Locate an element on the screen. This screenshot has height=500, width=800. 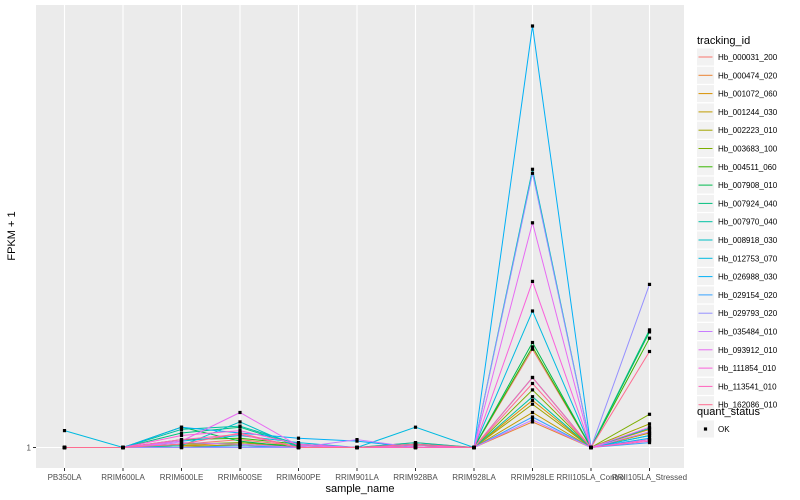
y-axis-title: FPKM + 1 is located at coordinates (12, 235).